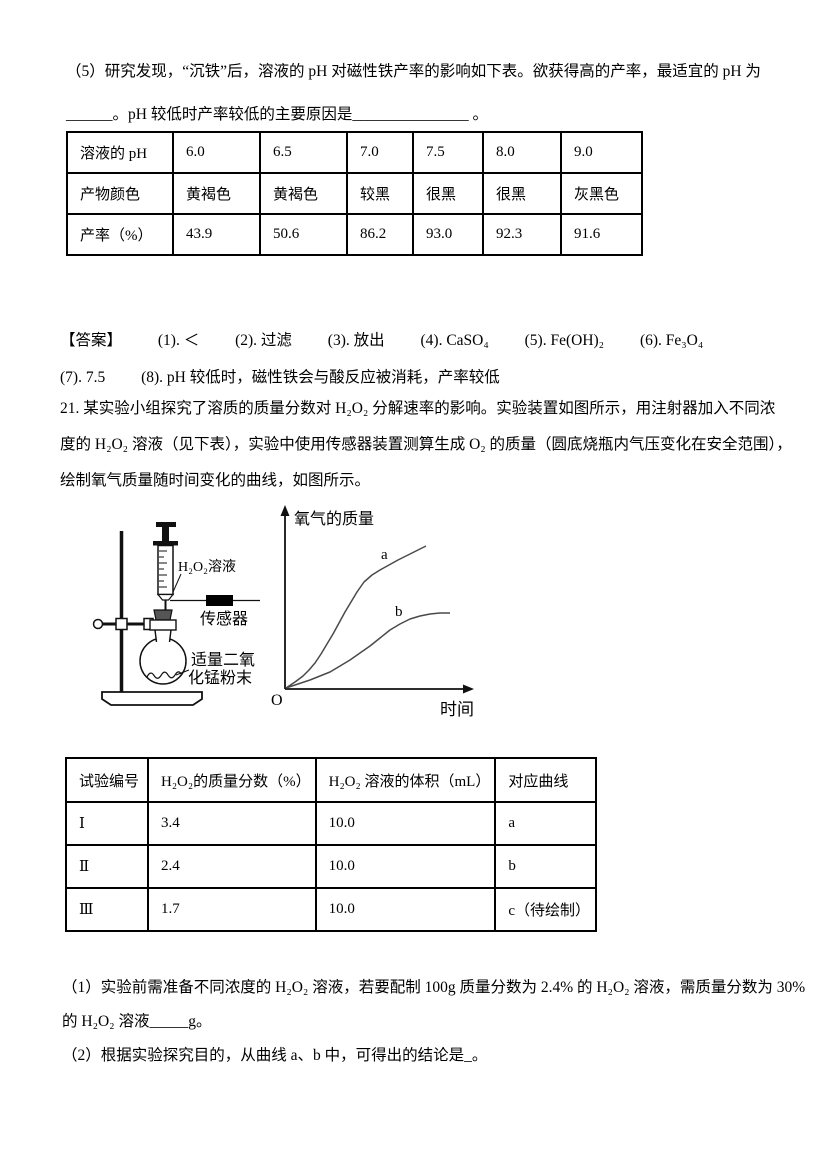  What do you see at coordinates (152, 698) in the screenshot?
I see `stand-base` at bounding box center [152, 698].